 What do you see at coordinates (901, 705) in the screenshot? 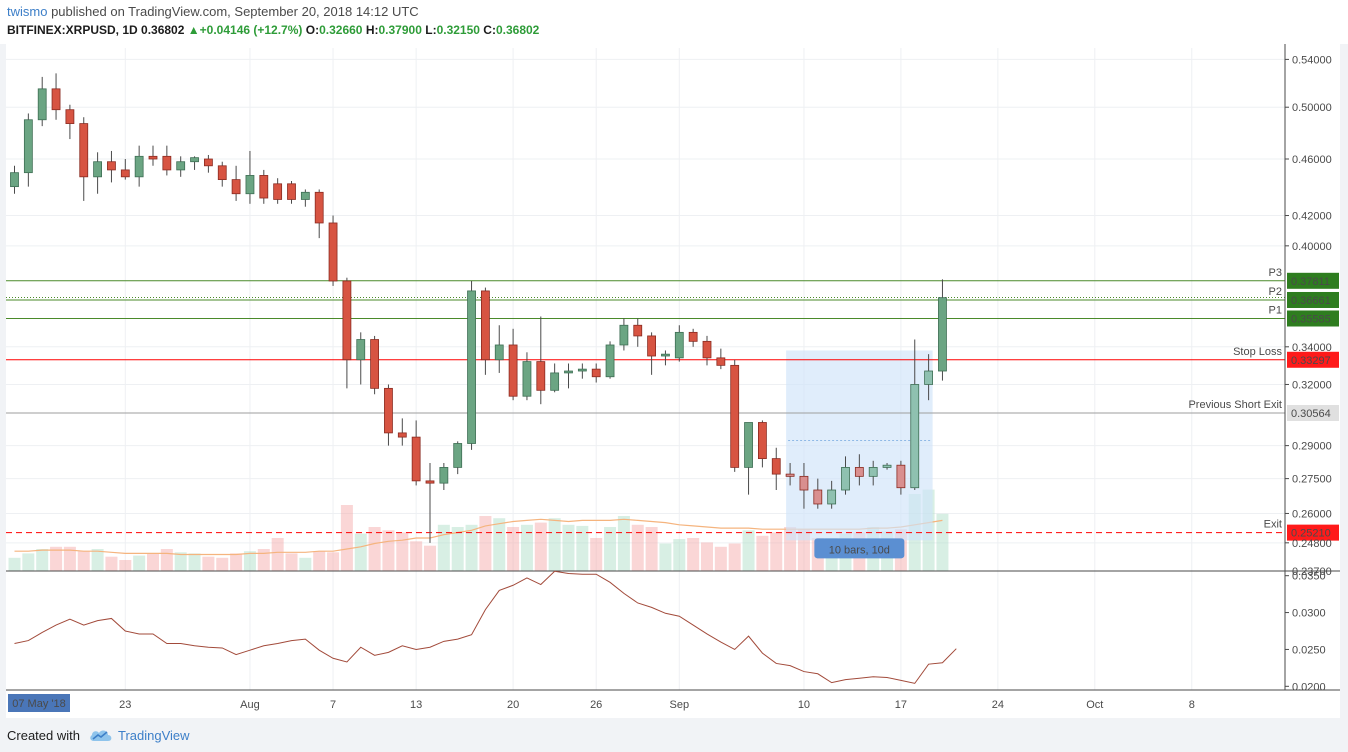
I see `time-tick-label: 17` at bounding box center [901, 705].